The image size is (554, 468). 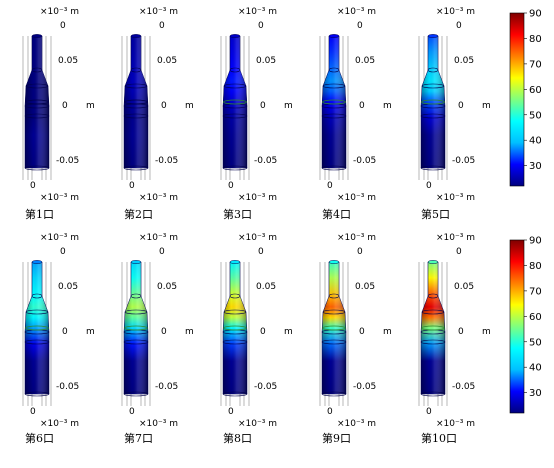 I want to click on panel-5: ×10⁻³ m 0 0.05 0 m -0.05 0 ×10⁻³ m 第5口, so click(x=454, y=114).